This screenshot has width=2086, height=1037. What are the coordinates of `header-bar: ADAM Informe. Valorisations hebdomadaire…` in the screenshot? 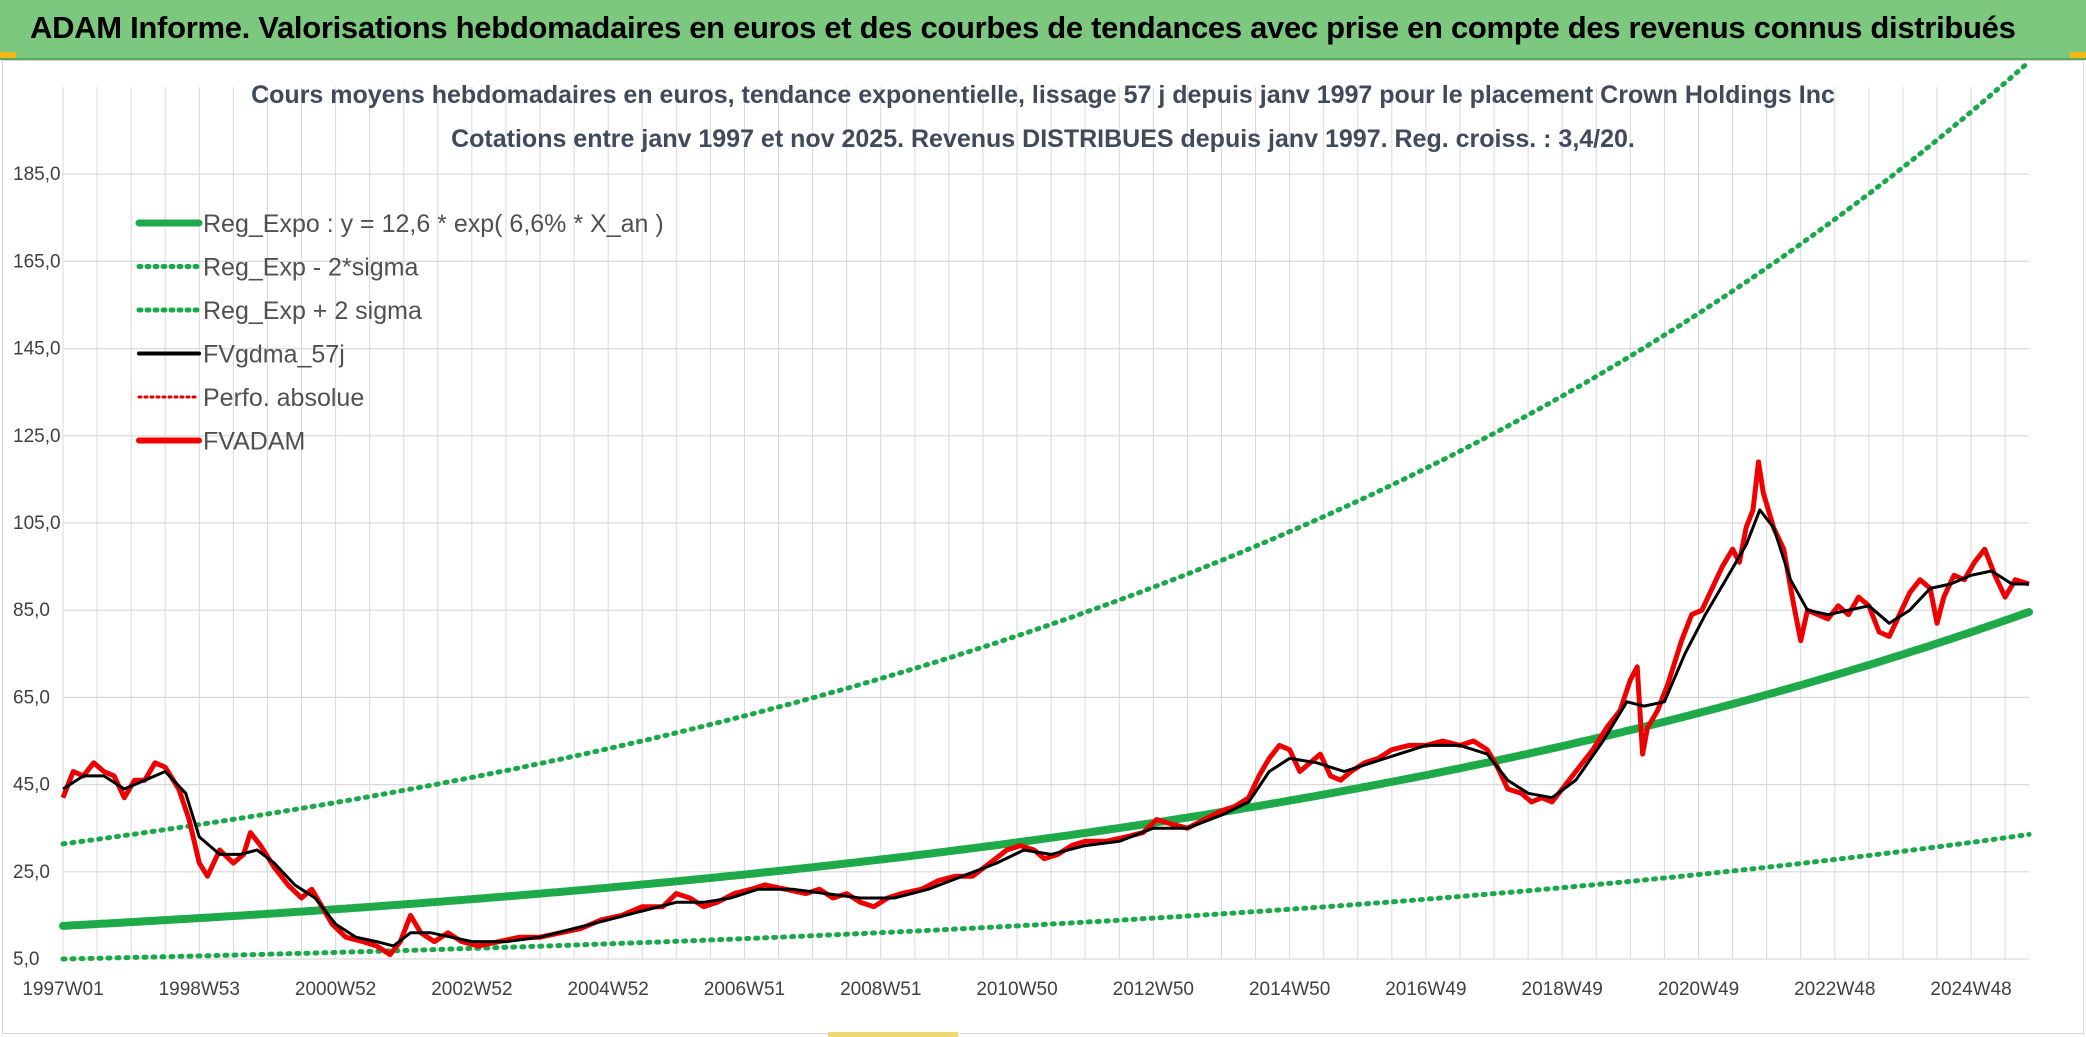 It's located at (1043, 30).